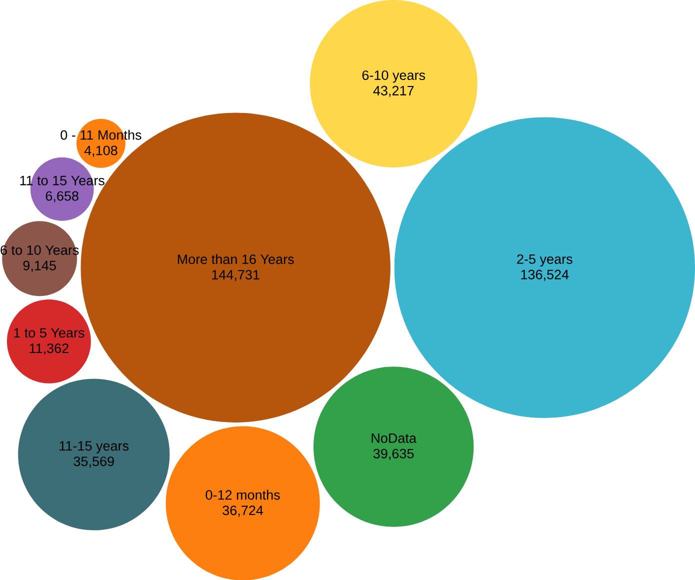 Image resolution: width=695 pixels, height=580 pixels. Describe the element at coordinates (236, 259) in the screenshot. I see `category-label: More than 16 Years` at that location.